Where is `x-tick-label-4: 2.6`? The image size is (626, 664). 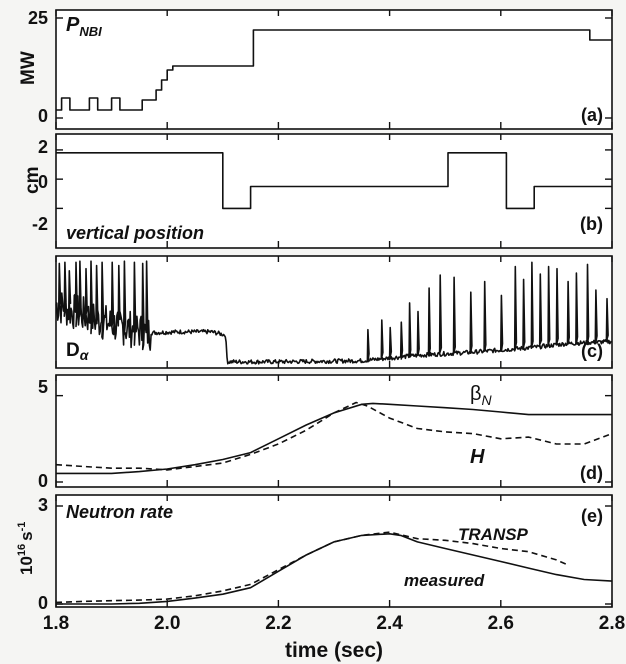
x-tick-label-4: 2.6 is located at coordinates (501, 623).